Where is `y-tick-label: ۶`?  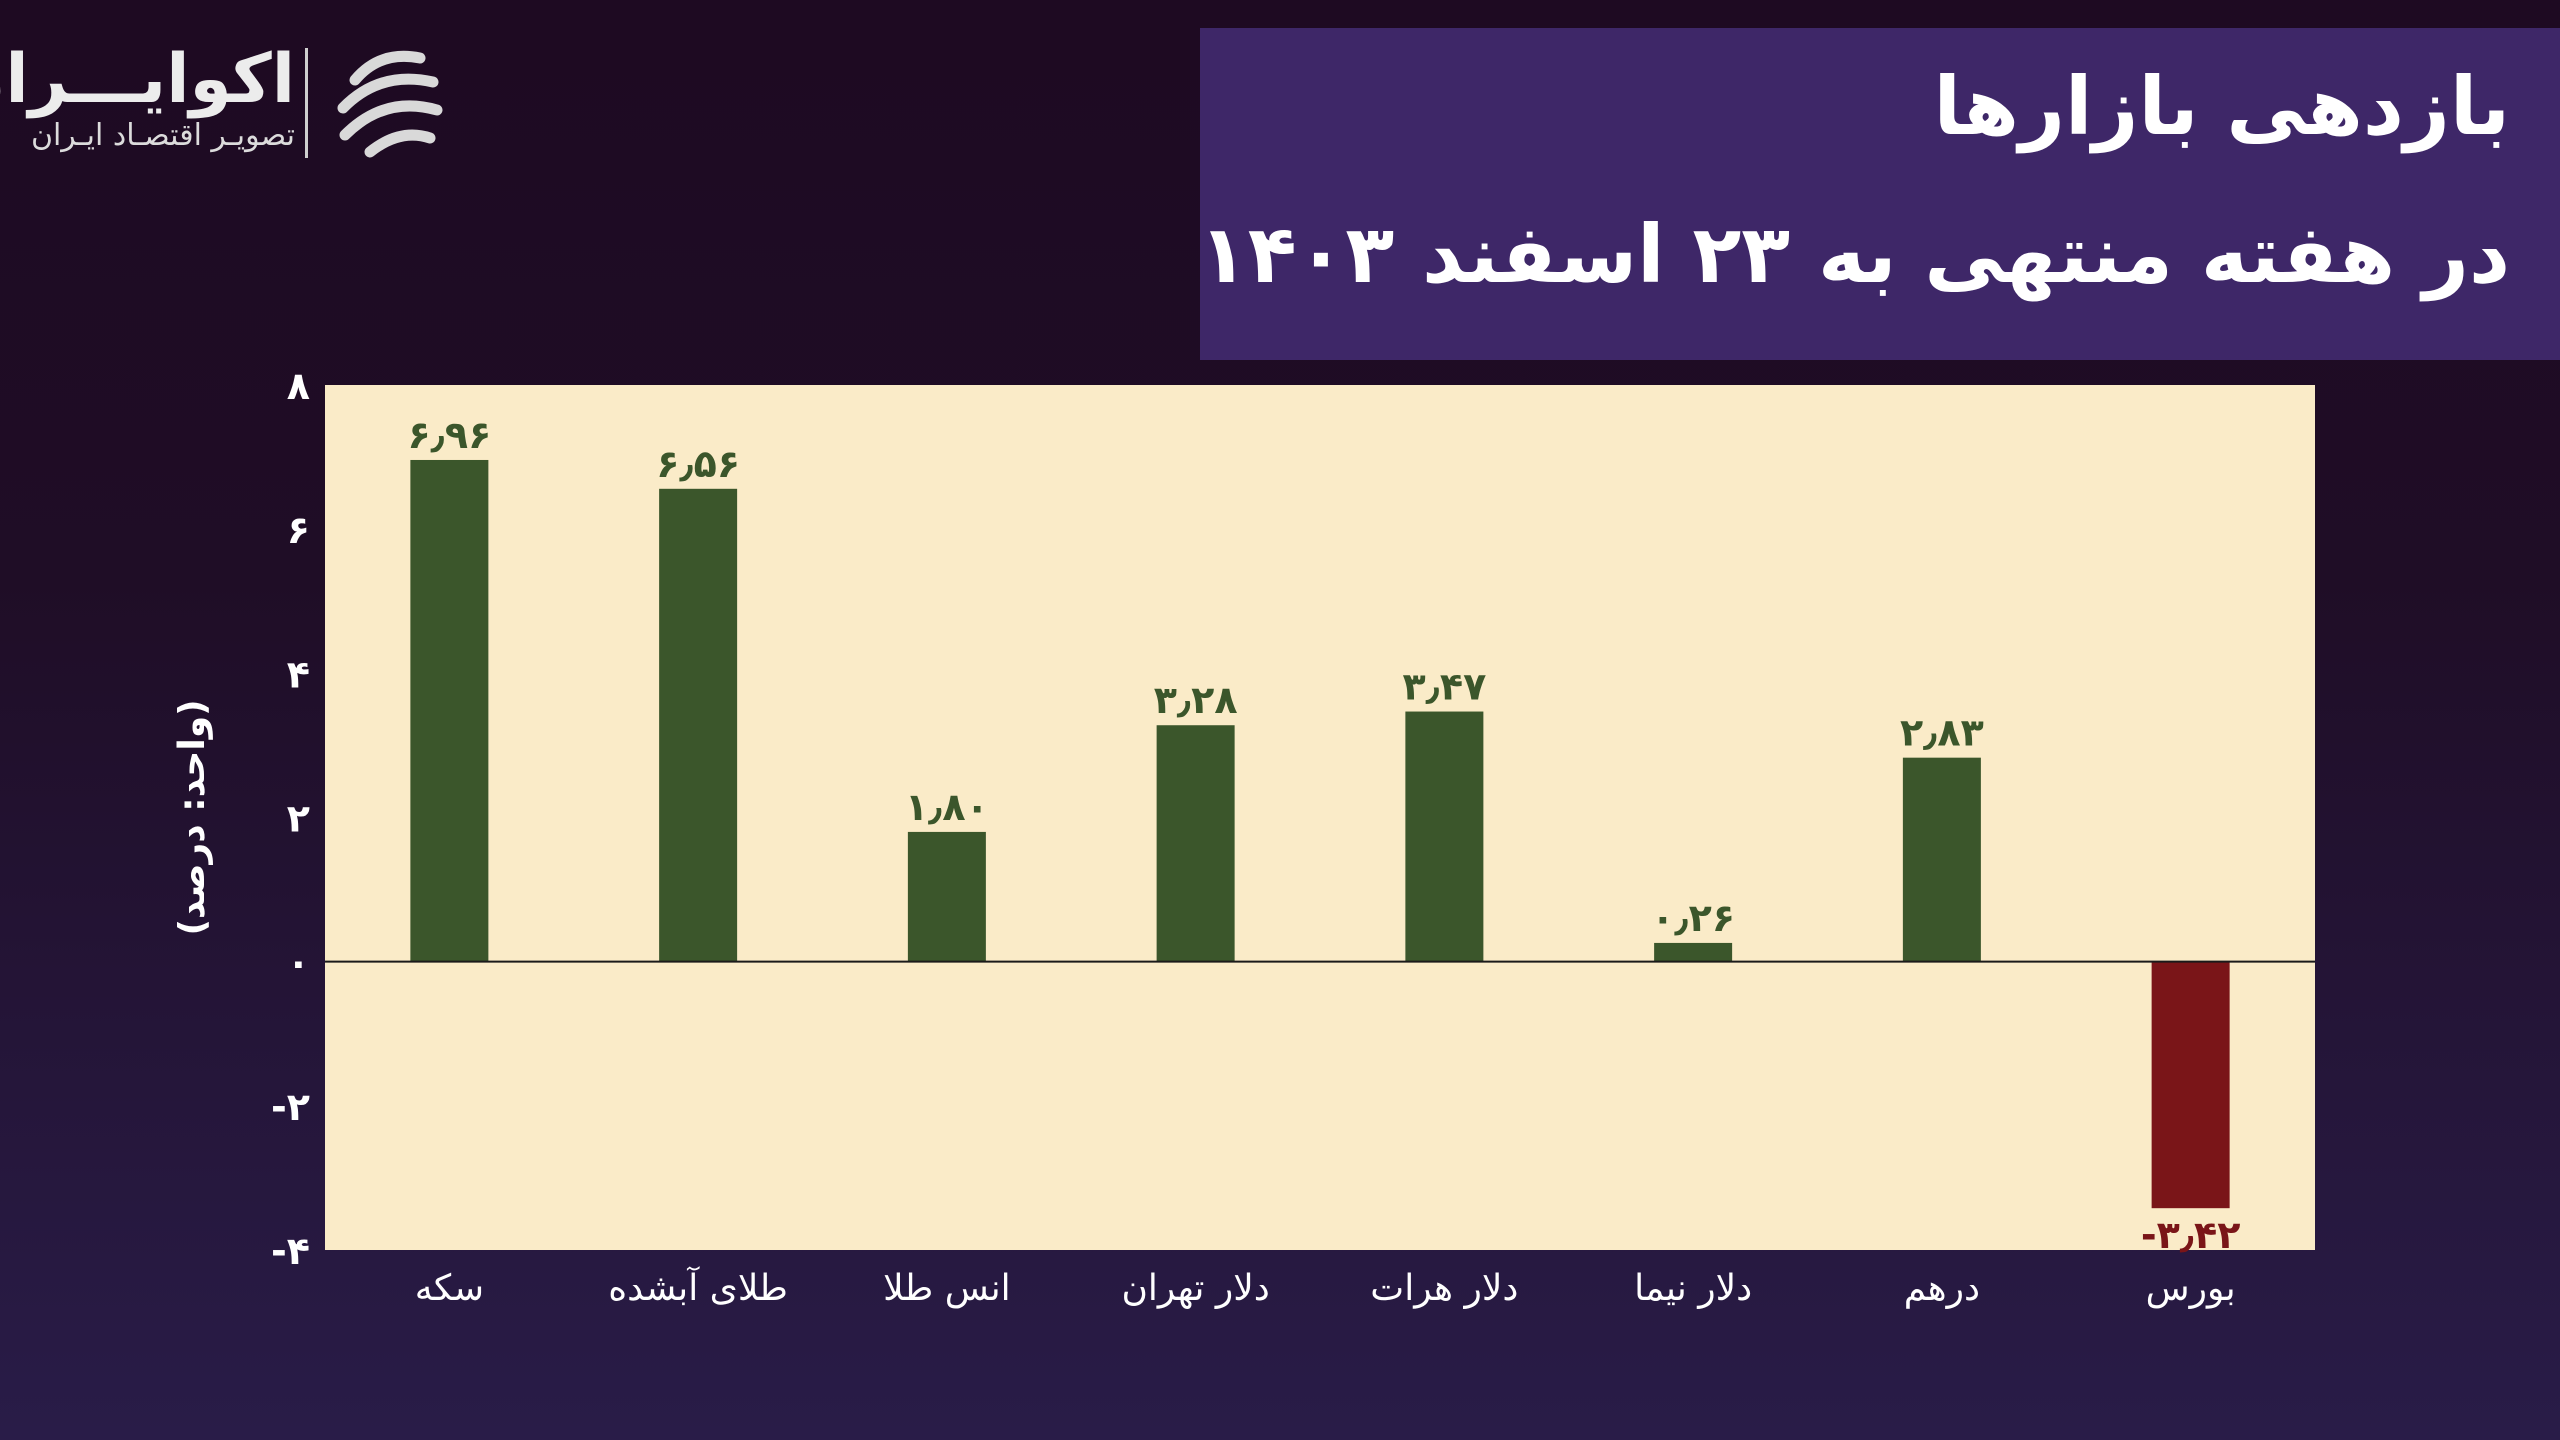 y-tick-label: ۶ is located at coordinates (298, 530).